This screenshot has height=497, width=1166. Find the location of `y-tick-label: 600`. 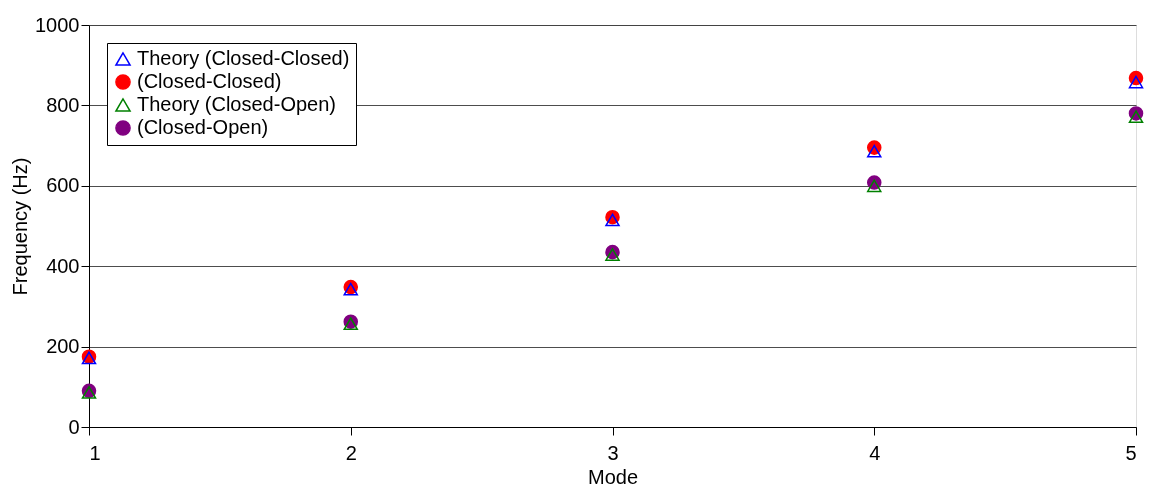

y-tick-label: 600 is located at coordinates (63, 185).